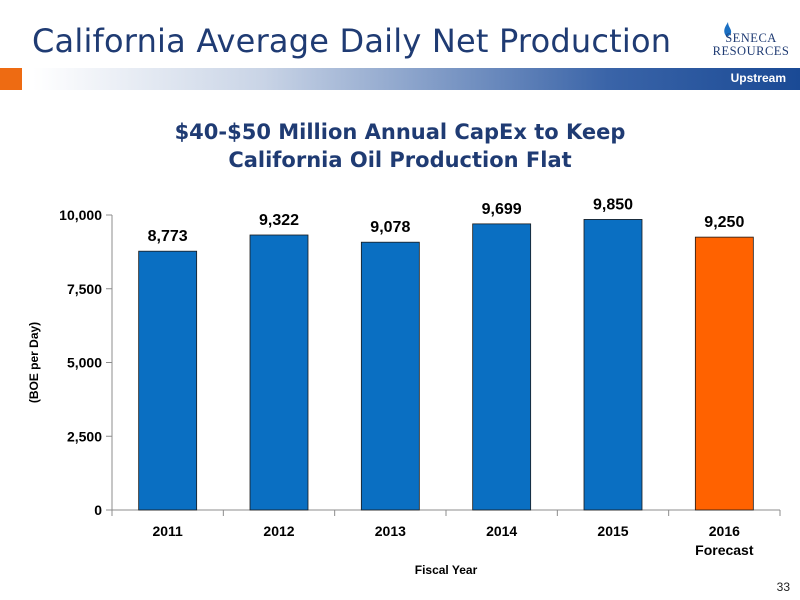 This screenshot has width=800, height=600. Describe the element at coordinates (98, 510) in the screenshot. I see `y-tick-label: 0` at that location.